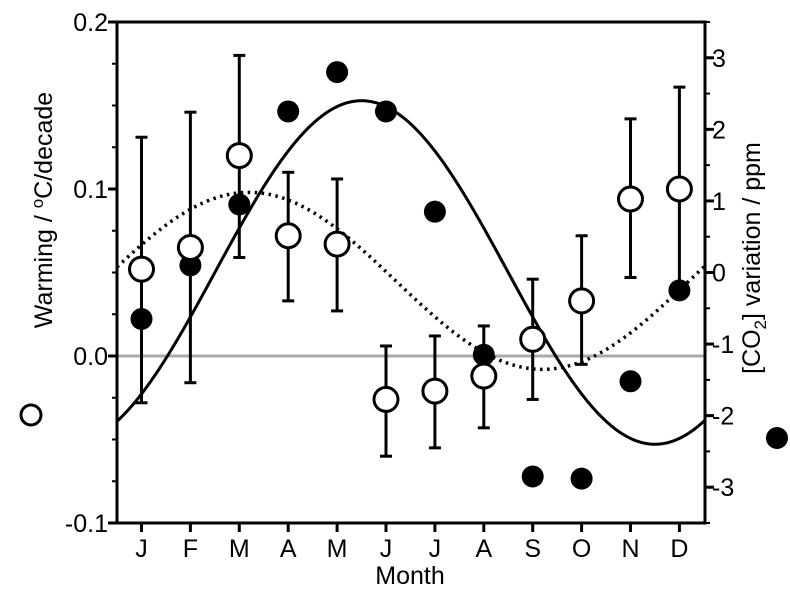 The height and width of the screenshot is (591, 790). I want to click on y-right-tick-label: -1, so click(723, 345).